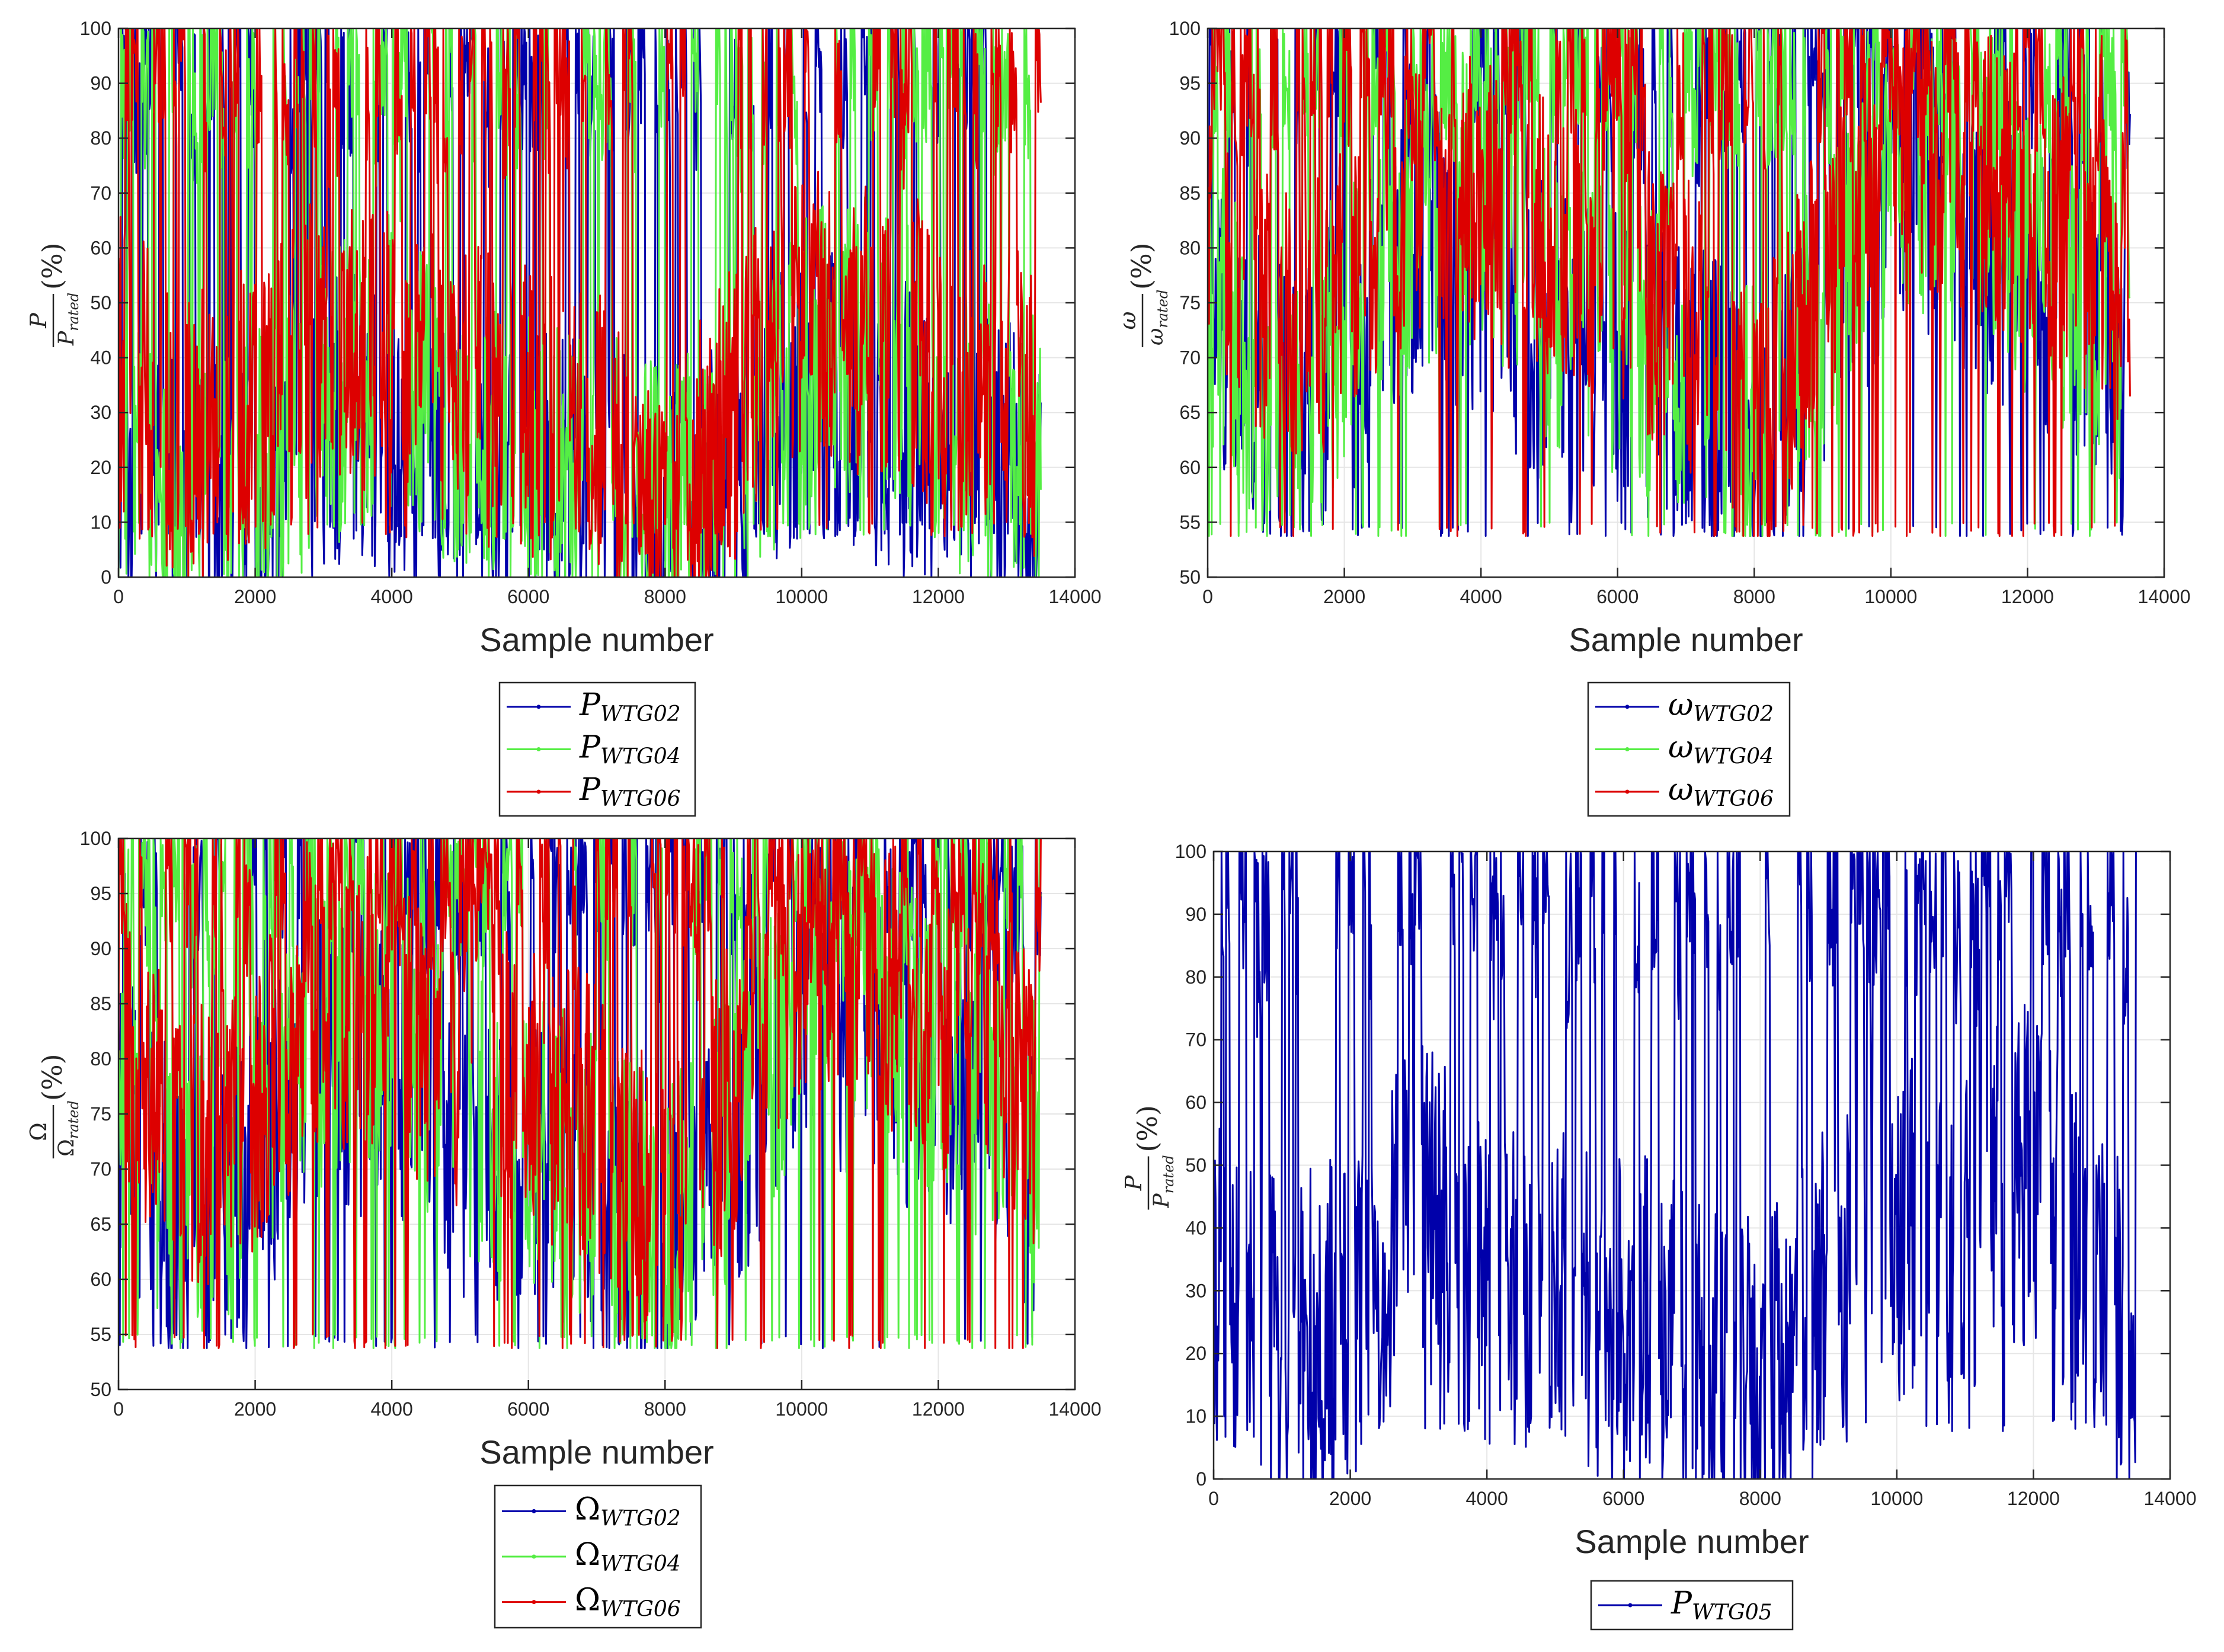 The image size is (2224, 1652). I want to click on legend-label: PWTG05, so click(1721, 1605).